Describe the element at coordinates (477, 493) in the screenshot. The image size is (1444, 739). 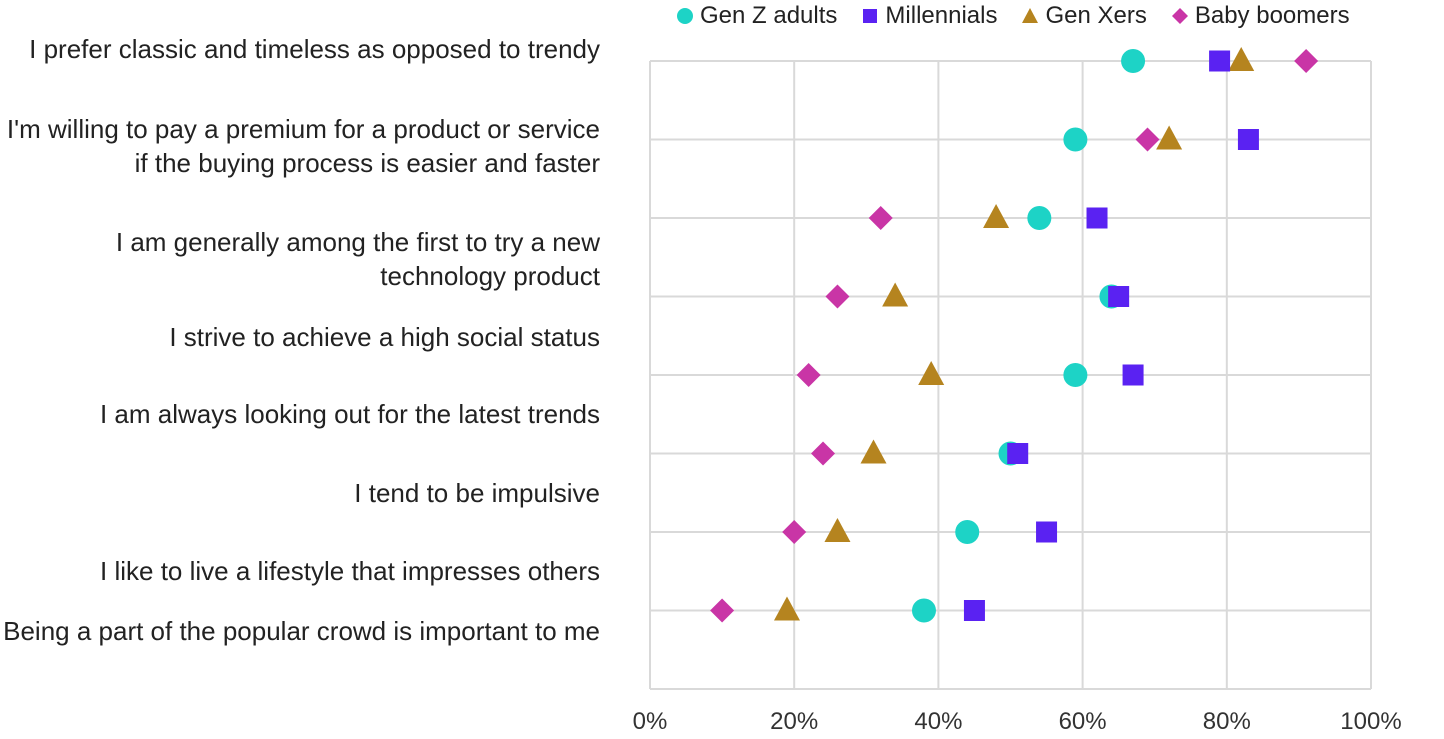
I see `category-label: I tend to be impulsive` at that location.